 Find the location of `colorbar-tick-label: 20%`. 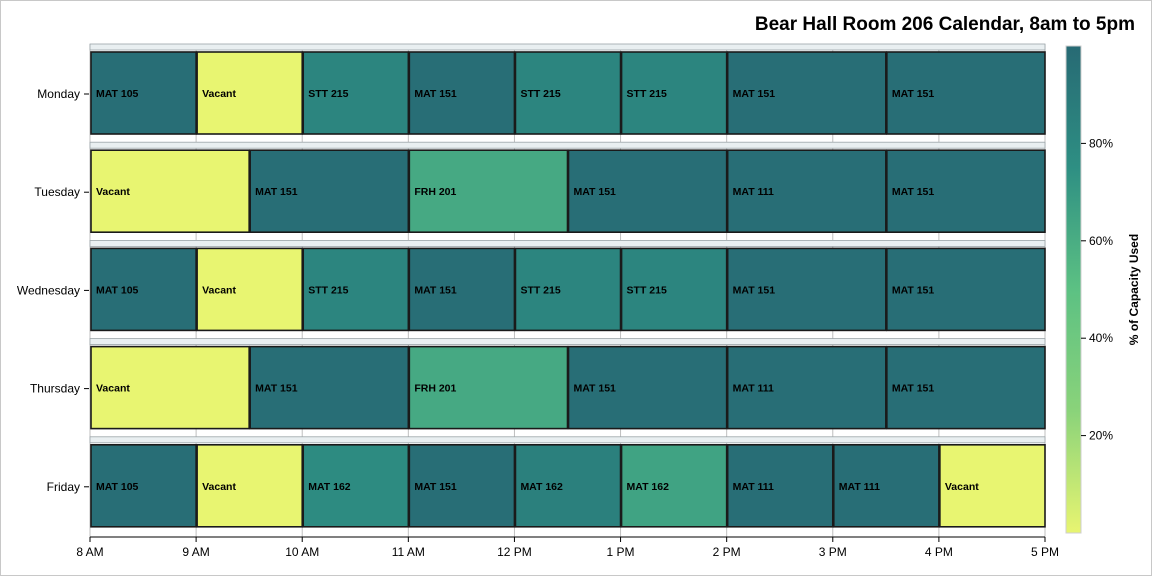

colorbar-tick-label: 20% is located at coordinates (1101, 436).